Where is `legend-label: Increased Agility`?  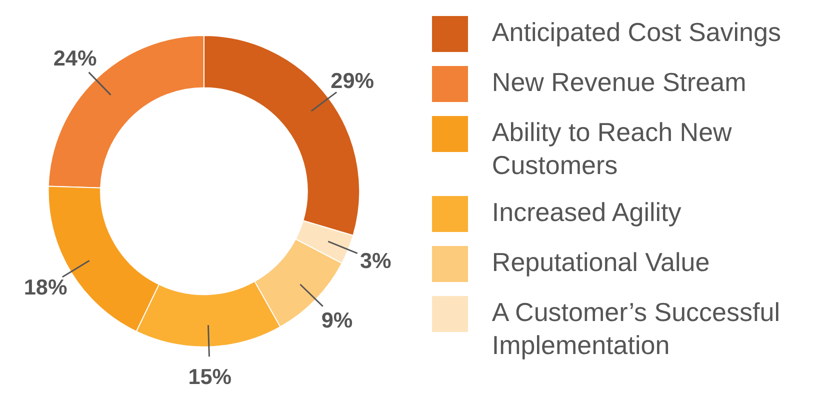
legend-label: Increased Agility is located at coordinates (587, 212).